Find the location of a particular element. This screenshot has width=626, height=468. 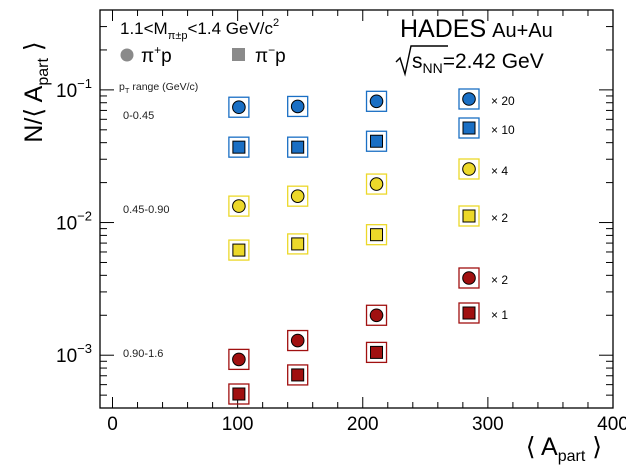

energy-label: sNN=2.42 GeV is located at coordinates (478, 63).